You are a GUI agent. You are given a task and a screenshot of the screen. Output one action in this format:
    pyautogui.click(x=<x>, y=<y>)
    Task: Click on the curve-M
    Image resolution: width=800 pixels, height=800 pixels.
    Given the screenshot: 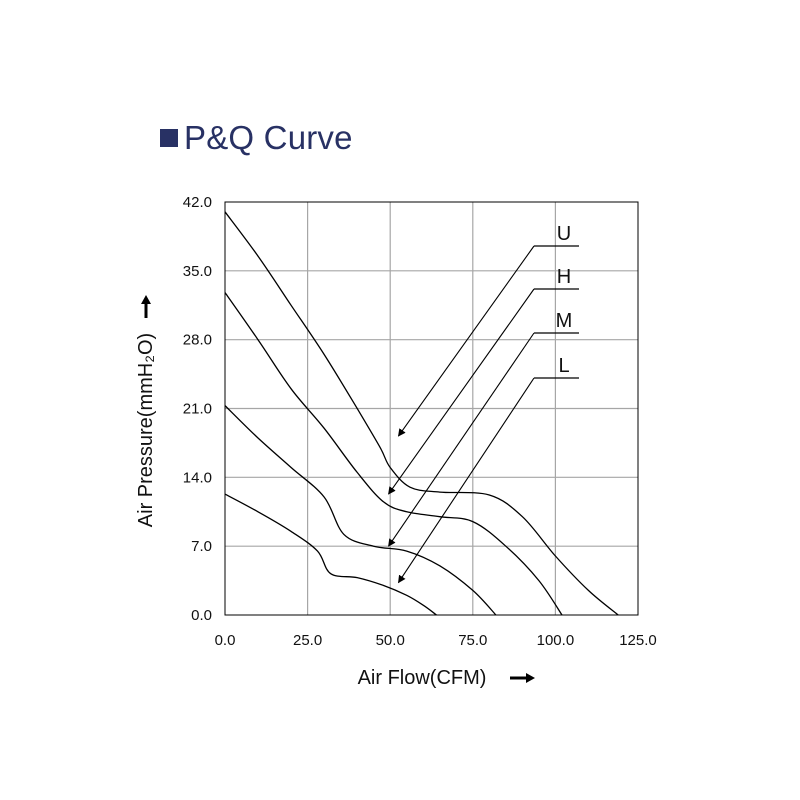 What is the action you would take?
    pyautogui.click(x=360, y=510)
    